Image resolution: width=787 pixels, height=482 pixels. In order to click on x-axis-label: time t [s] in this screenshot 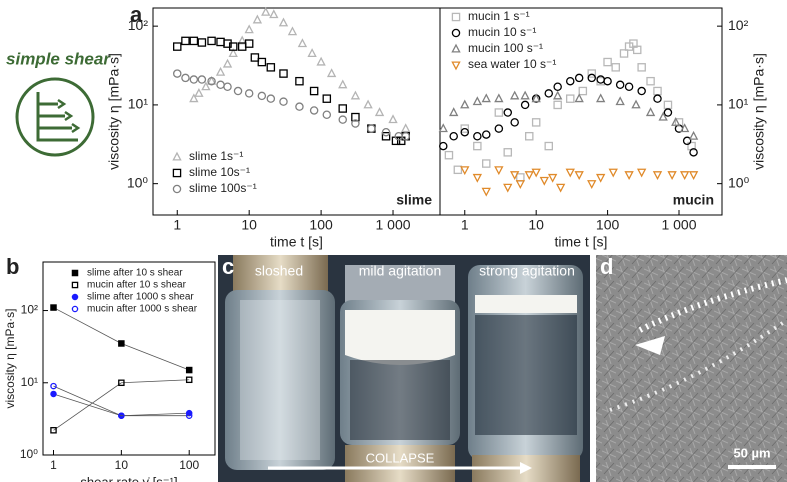, I will do `click(581, 242)`.